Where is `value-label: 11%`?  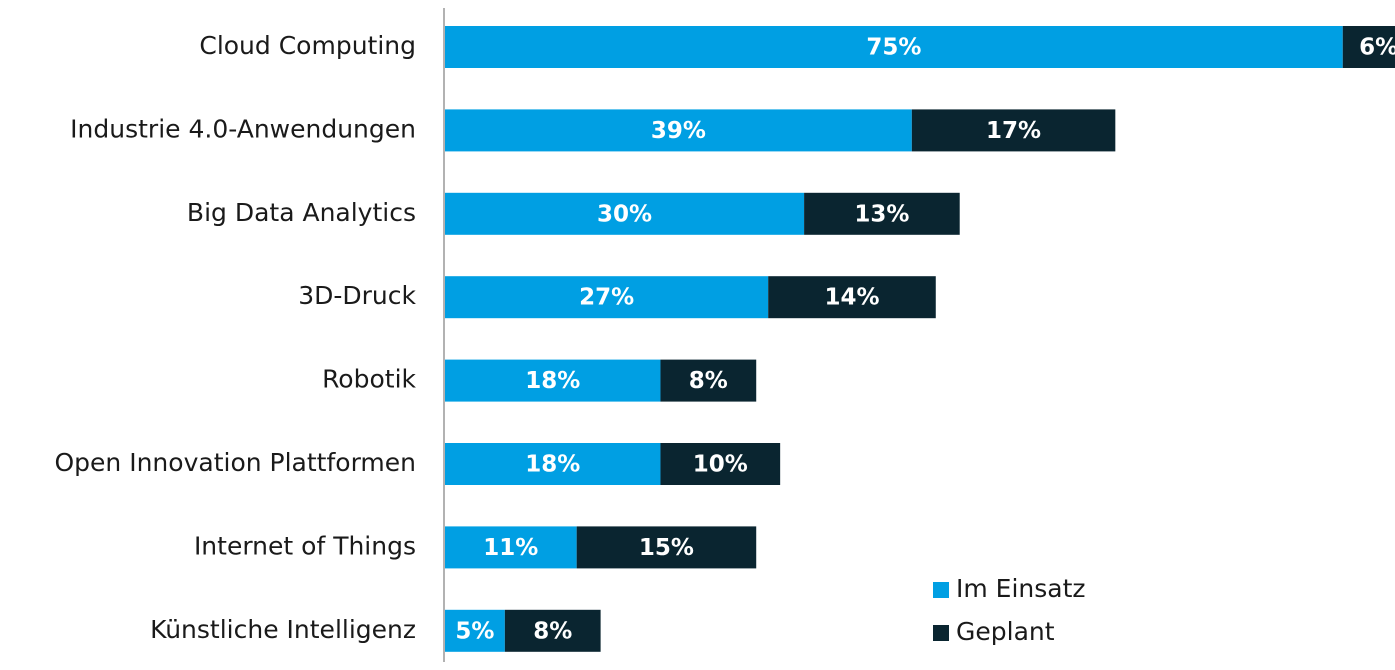 value-label: 11% is located at coordinates (510, 548).